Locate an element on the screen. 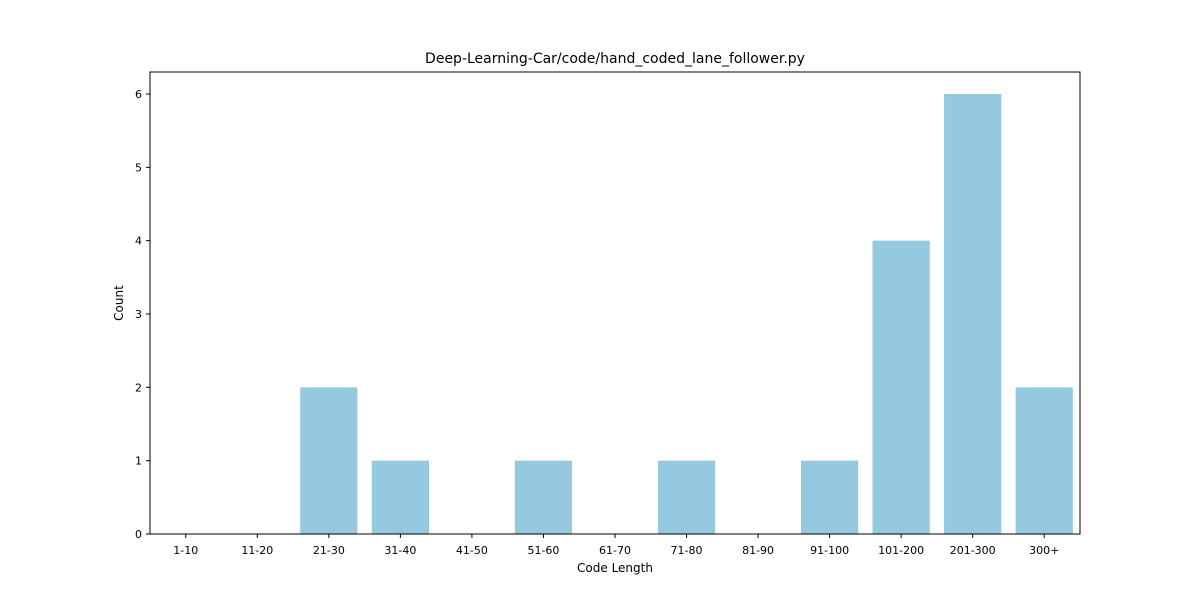  y-axis-label: Count is located at coordinates (119, 303).